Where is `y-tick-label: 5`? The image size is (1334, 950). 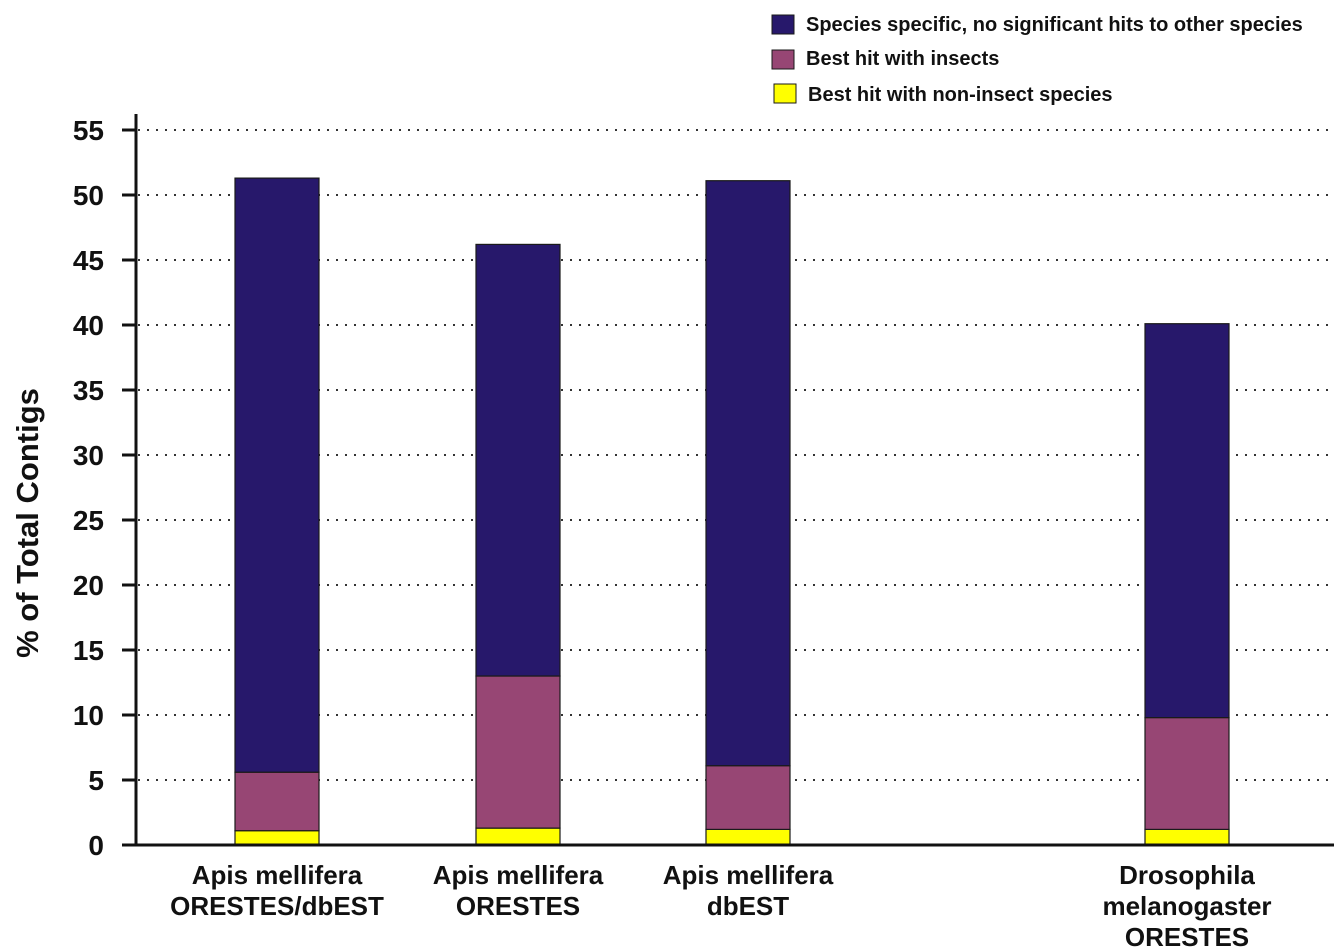 y-tick-label: 5 is located at coordinates (96, 780).